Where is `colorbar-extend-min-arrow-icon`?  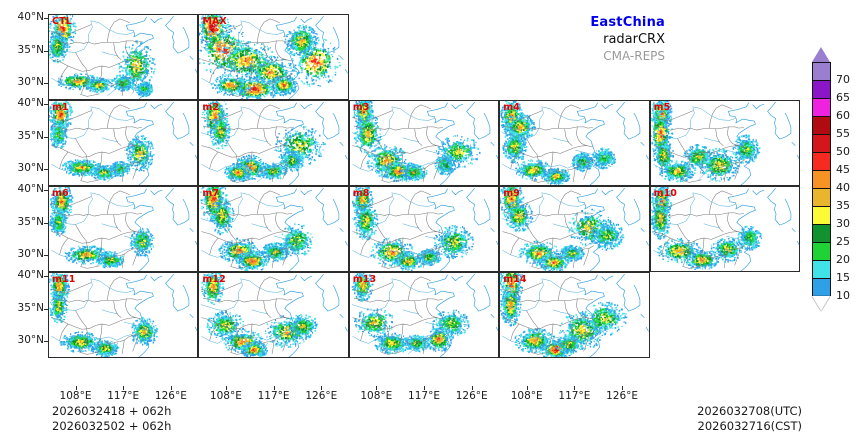 colorbar-extend-min-arrow-icon is located at coordinates (821, 303).